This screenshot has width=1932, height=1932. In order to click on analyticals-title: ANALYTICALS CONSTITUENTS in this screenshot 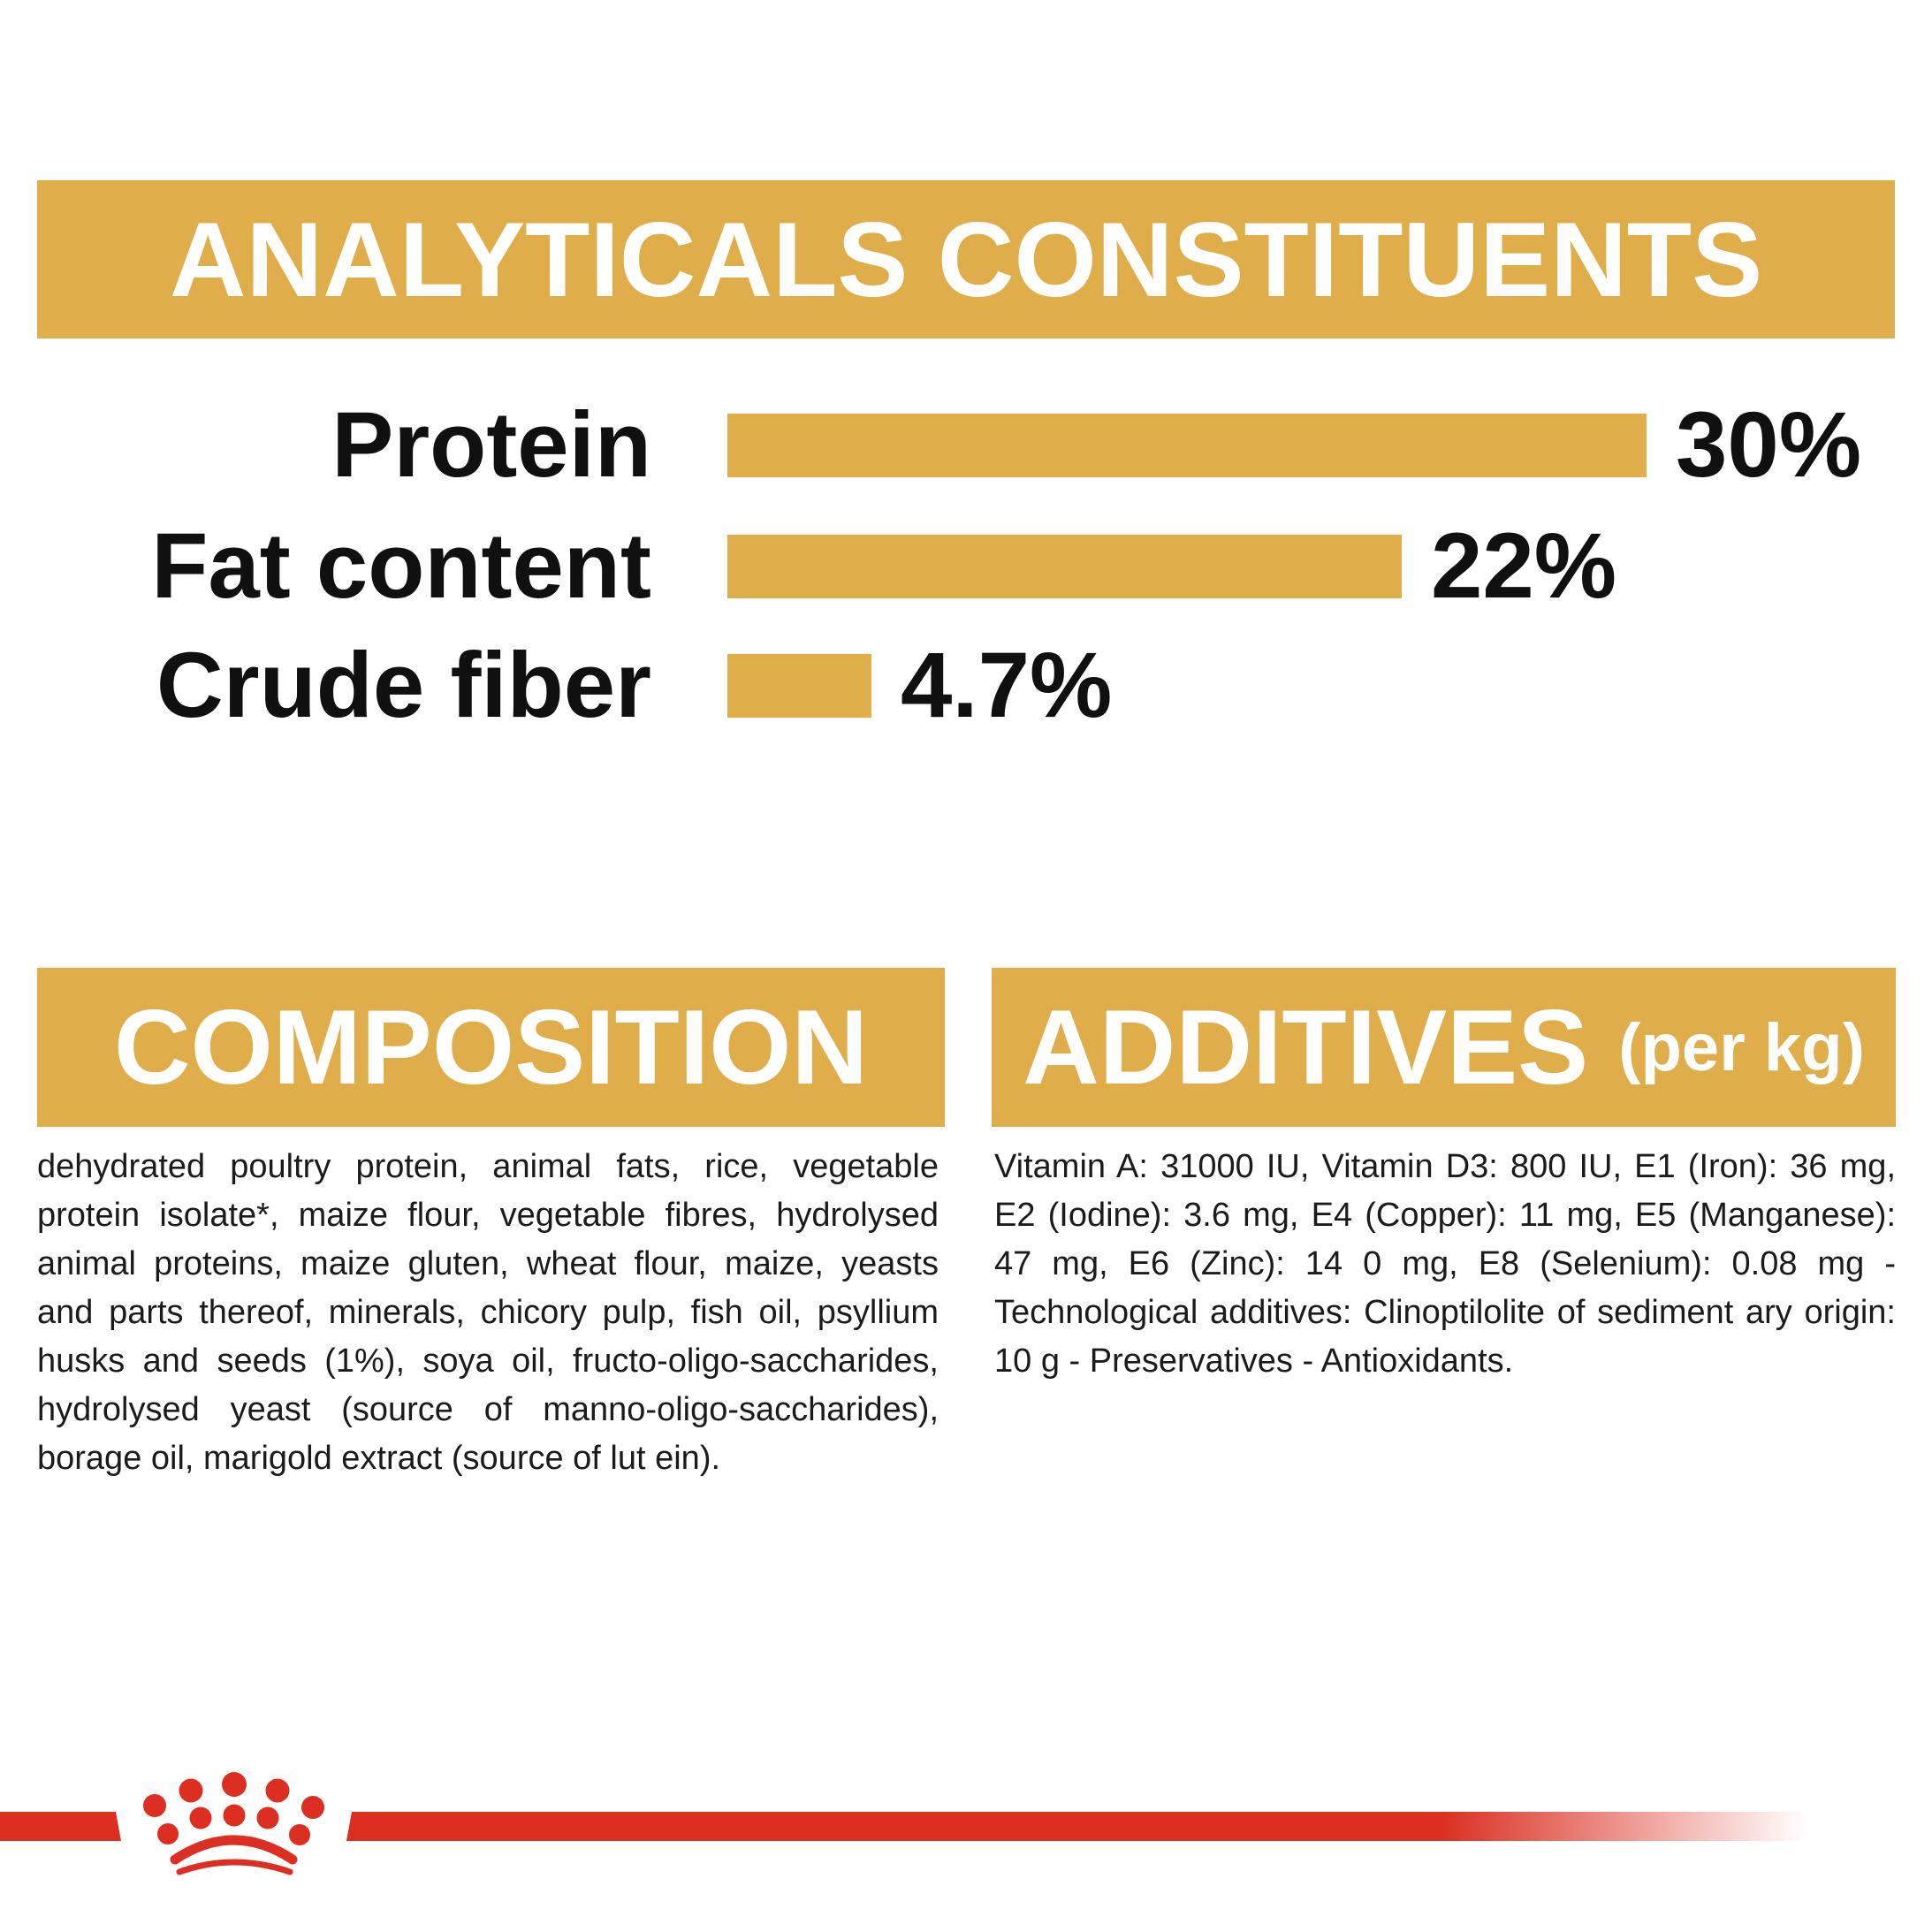, I will do `click(966, 260)`.